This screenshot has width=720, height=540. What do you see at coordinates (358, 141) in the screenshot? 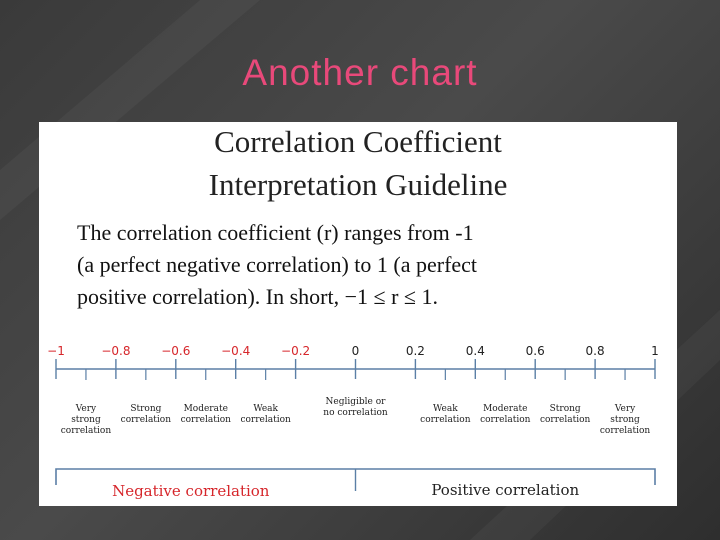
I see `guideline-heading-line-1: Correlation Coefficient` at bounding box center [358, 141].